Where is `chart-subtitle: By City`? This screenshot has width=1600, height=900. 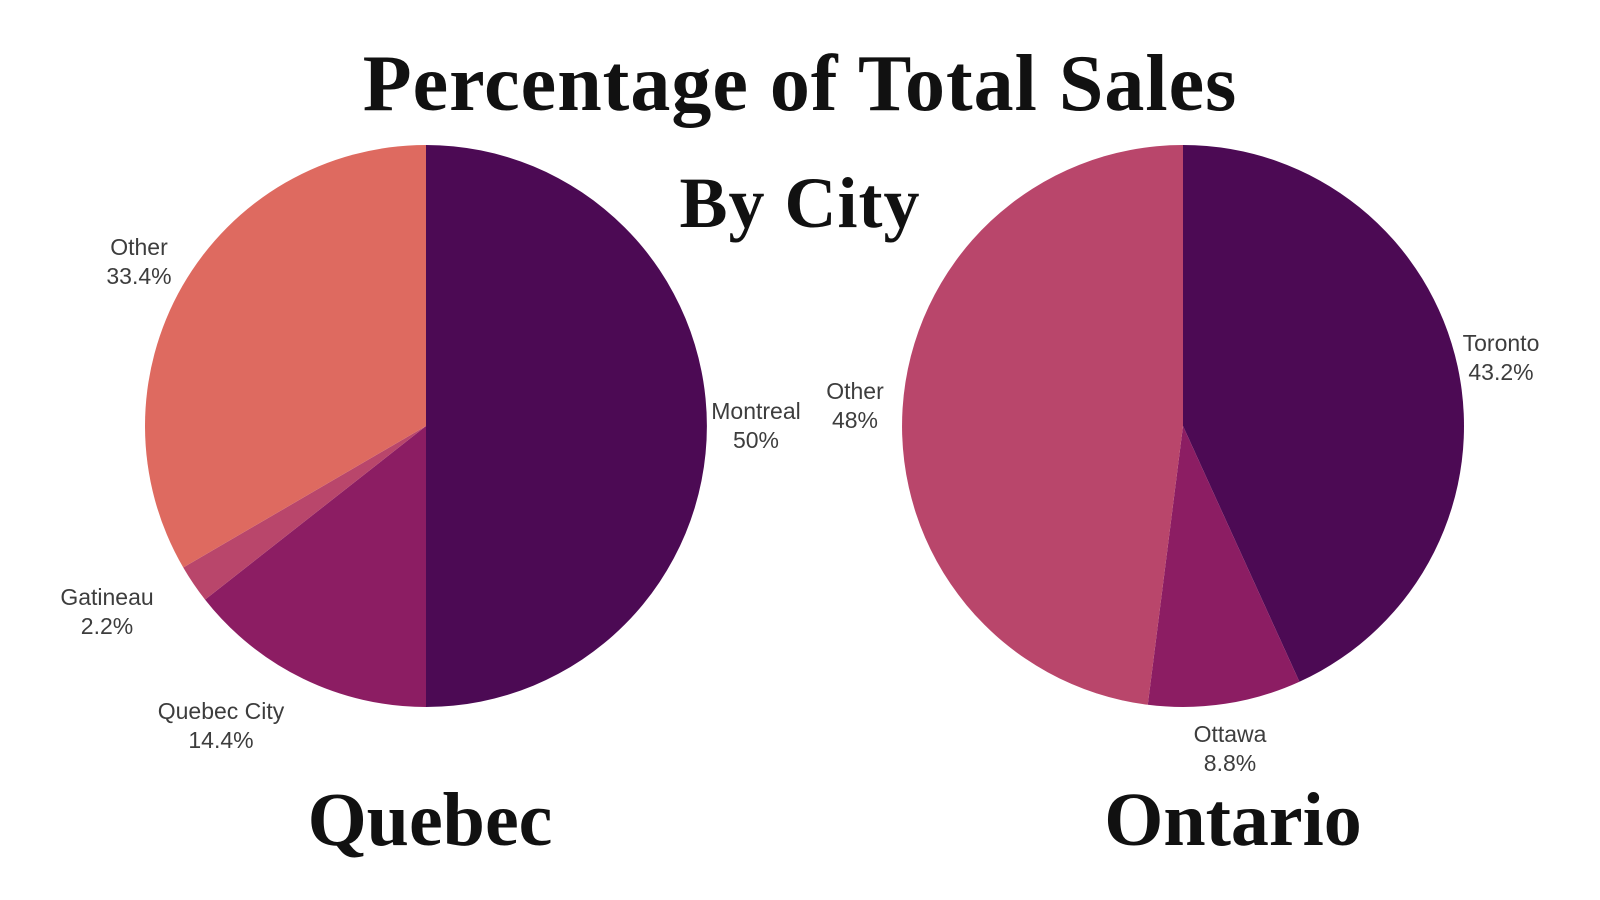 chart-subtitle: By City is located at coordinates (800, 203).